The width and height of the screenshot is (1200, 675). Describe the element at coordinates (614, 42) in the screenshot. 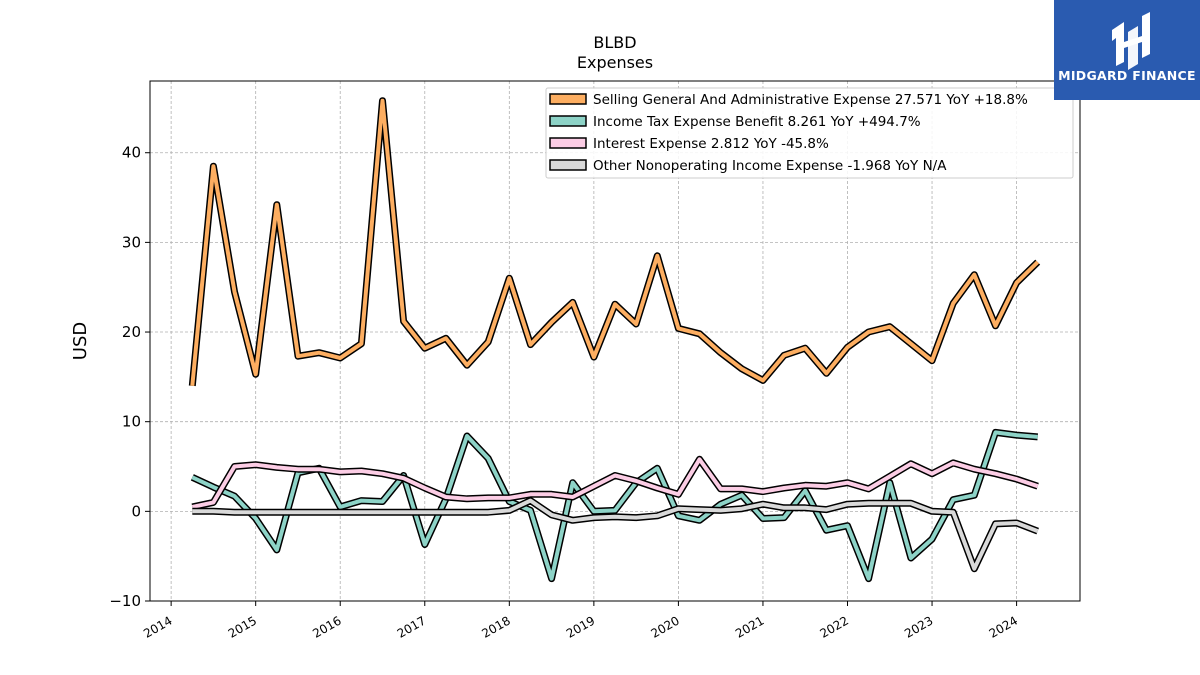

I see `chart-title: BLBD` at that location.